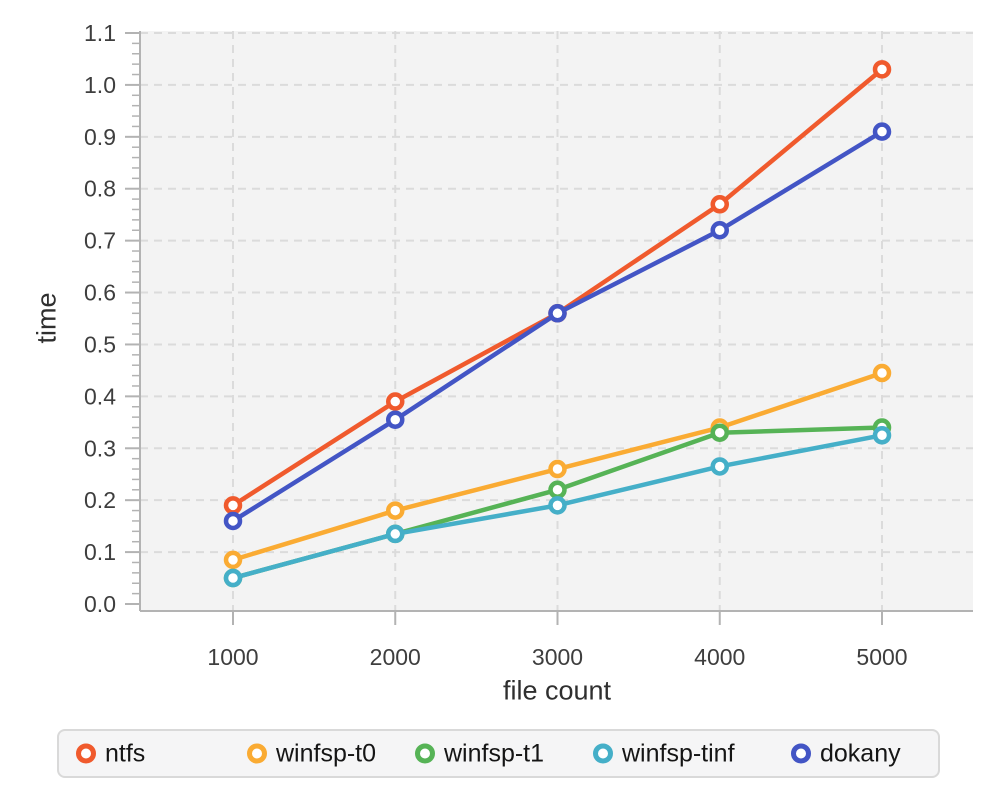  I want to click on x-axis-labels: 1000 2000 3000 4000 5000, so click(557, 657).